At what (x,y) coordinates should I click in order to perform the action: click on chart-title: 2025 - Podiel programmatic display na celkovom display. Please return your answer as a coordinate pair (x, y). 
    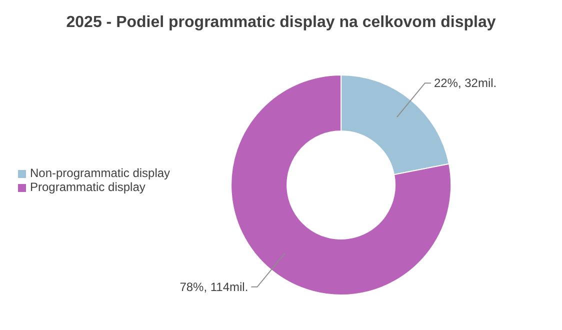
    Looking at the image, I should click on (281, 23).